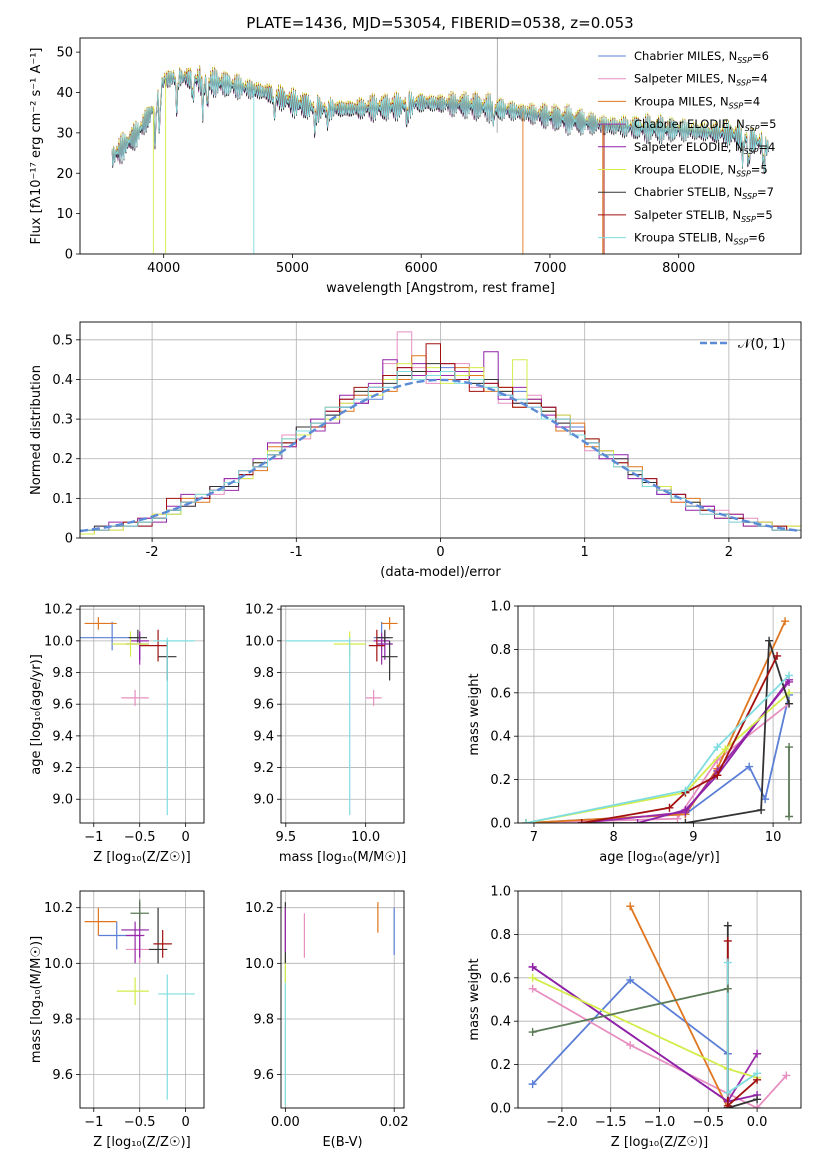  Describe the element at coordinates (585, 552) in the screenshot. I see `x-tick-label: 1` at that location.